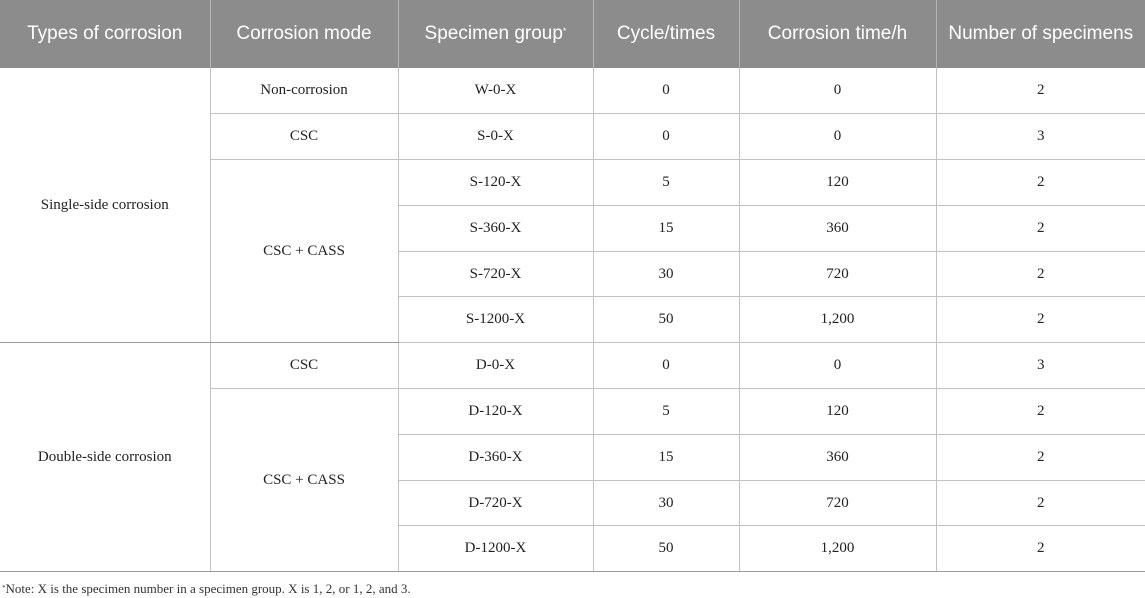  I want to click on table-row: D-720-X 30 720 2, so click(572, 503).